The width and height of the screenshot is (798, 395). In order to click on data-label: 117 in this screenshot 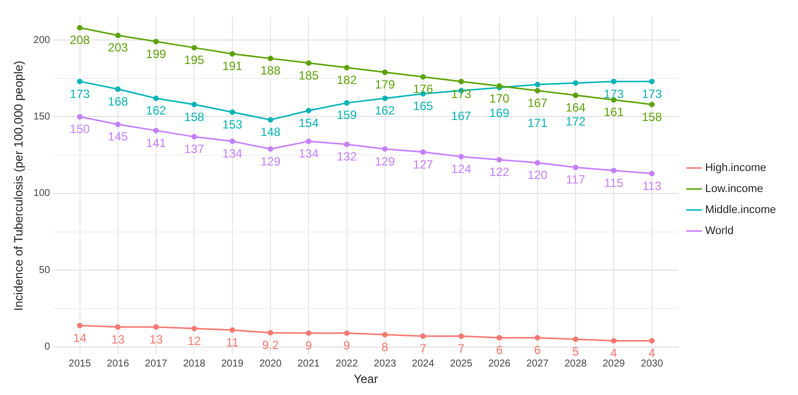, I will do `click(576, 179)`.